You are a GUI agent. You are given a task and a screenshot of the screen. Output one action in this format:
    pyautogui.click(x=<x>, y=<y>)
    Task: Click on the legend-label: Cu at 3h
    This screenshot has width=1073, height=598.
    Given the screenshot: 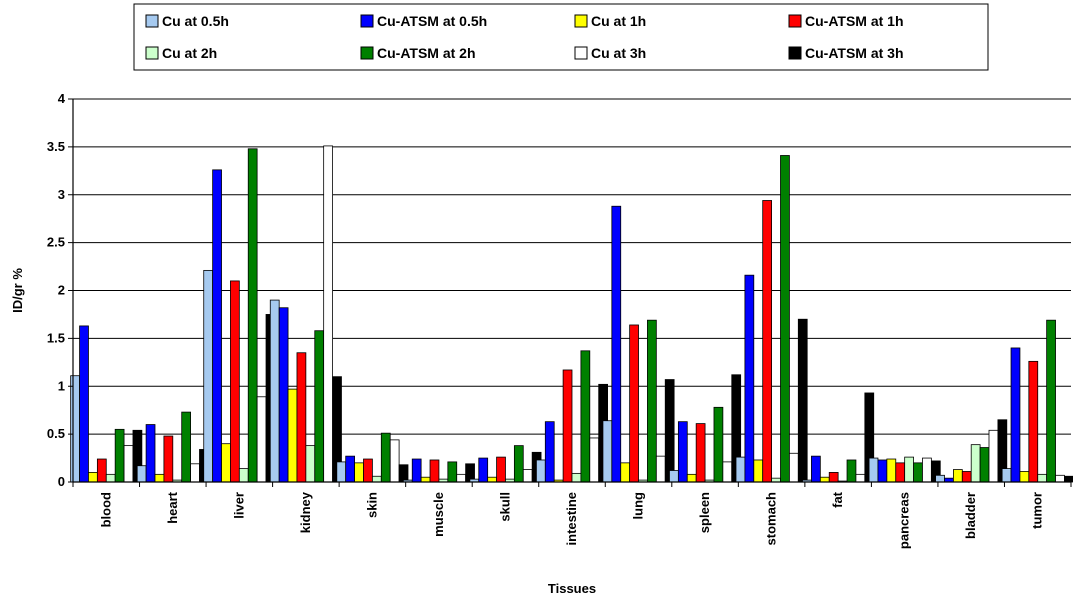 What is the action you would take?
    pyautogui.click(x=618, y=53)
    